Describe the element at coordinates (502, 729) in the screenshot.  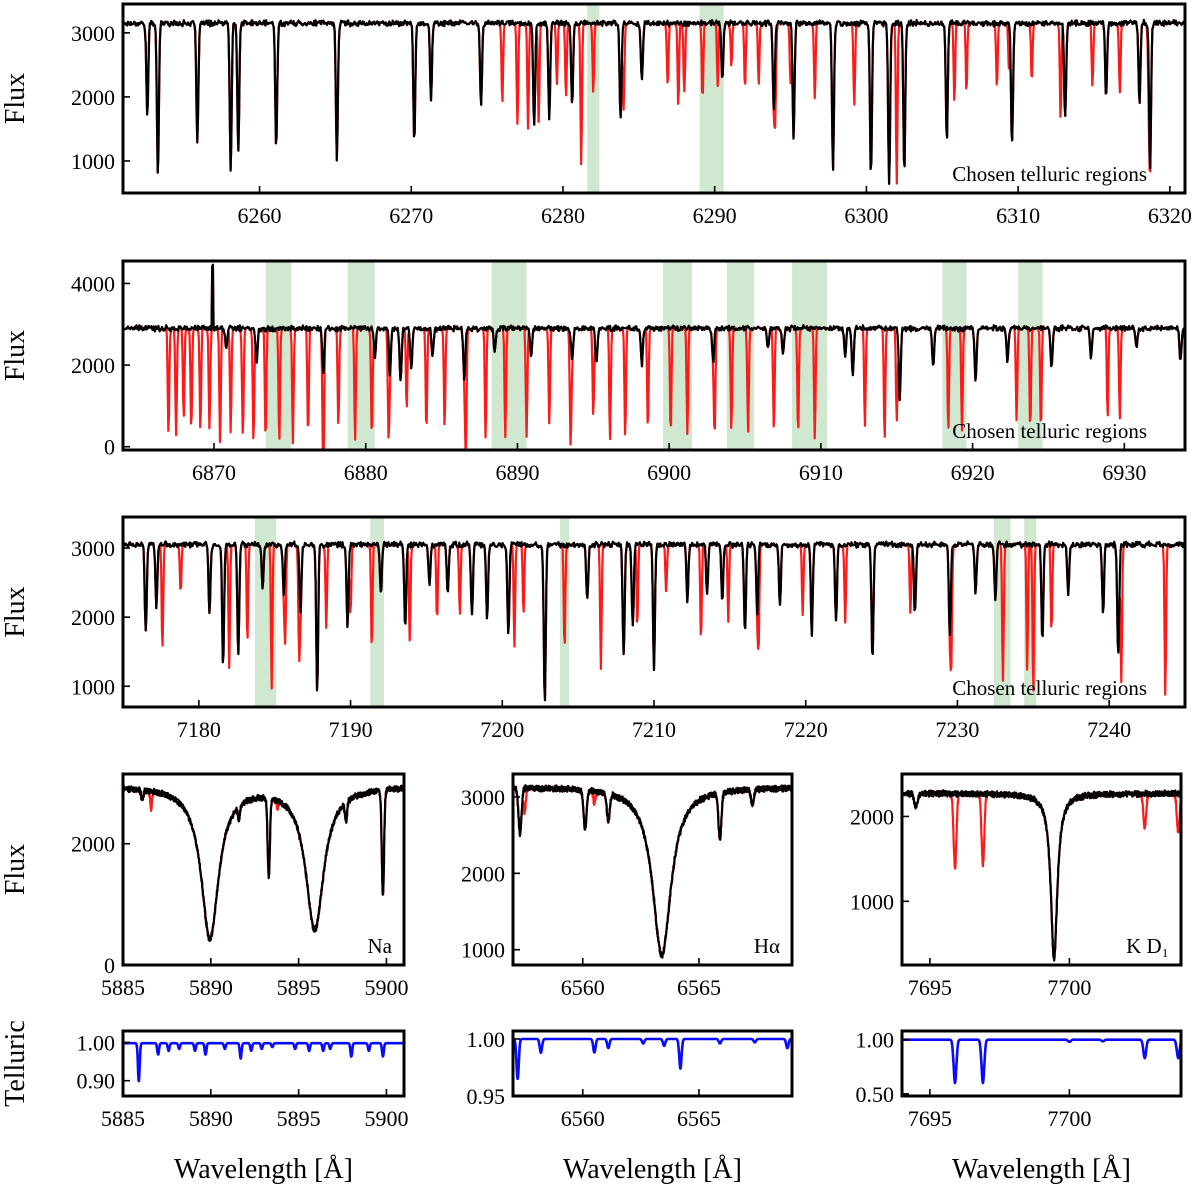
I see `x-tick-label: 7200` at that location.